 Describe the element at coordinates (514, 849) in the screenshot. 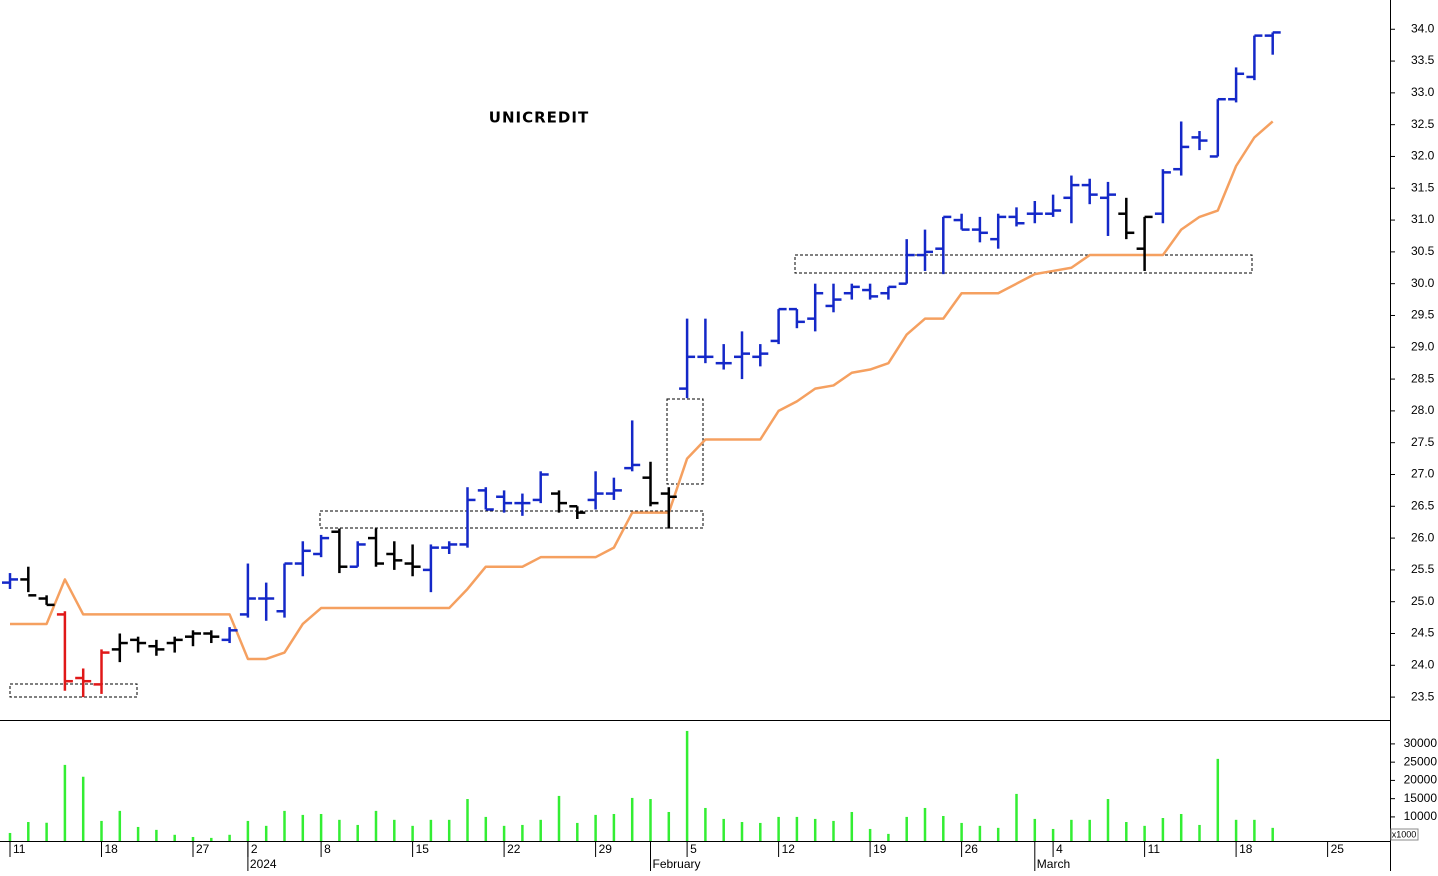

I see `x-tick-label: 22` at that location.